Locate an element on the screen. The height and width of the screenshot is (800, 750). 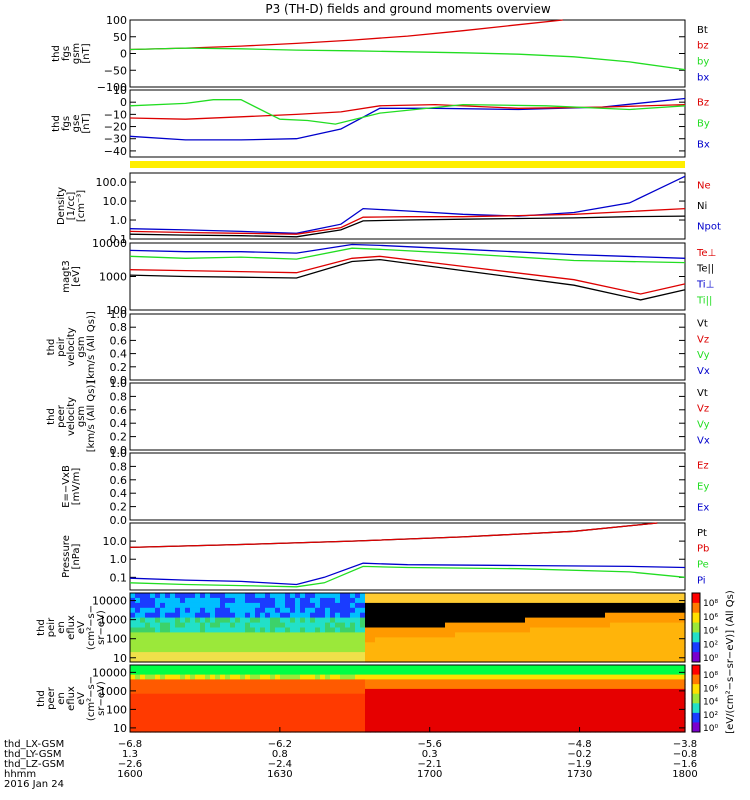
legend-entry: Vy is located at coordinates (703, 355).